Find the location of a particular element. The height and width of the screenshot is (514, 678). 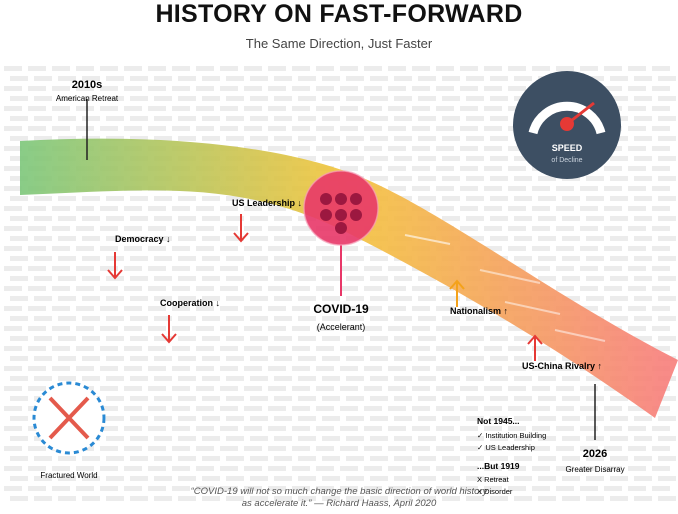

legend-not-item: ✓ US Leadership is located at coordinates (506, 447).